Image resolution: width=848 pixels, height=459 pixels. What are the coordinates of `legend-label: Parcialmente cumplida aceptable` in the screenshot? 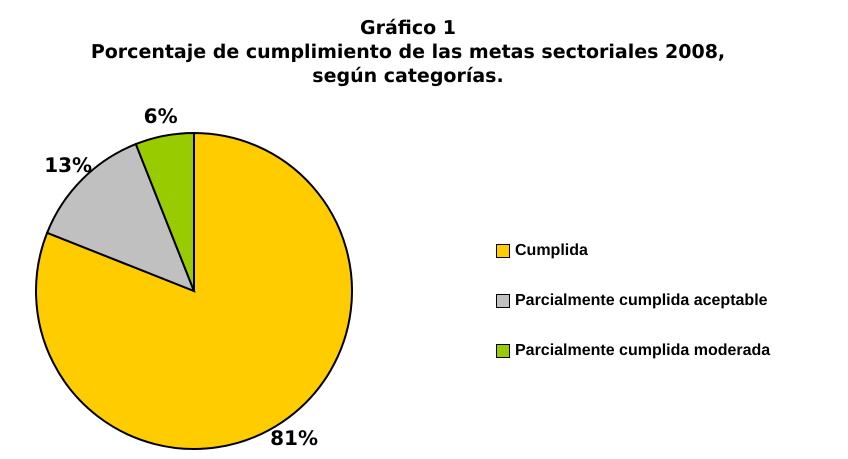 It's located at (641, 301).